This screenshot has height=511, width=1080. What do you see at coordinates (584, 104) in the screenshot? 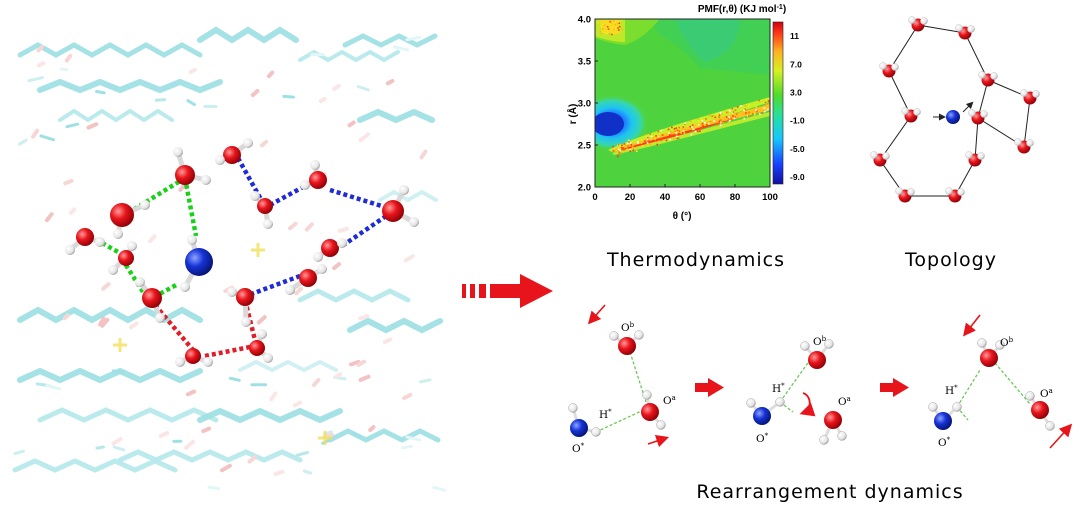
I see `ytick-label: 3.0` at bounding box center [584, 104].